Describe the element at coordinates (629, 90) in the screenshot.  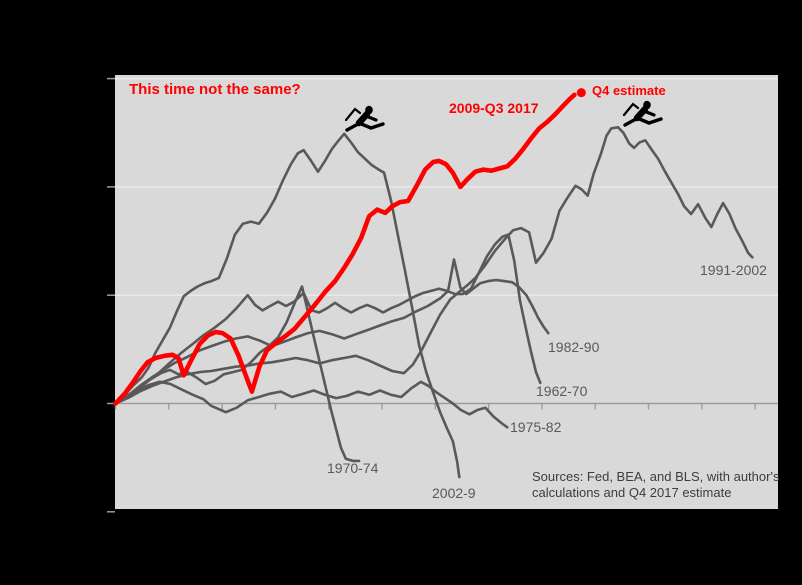
I see `q4-estimate-label: Q4 estimate` at that location.